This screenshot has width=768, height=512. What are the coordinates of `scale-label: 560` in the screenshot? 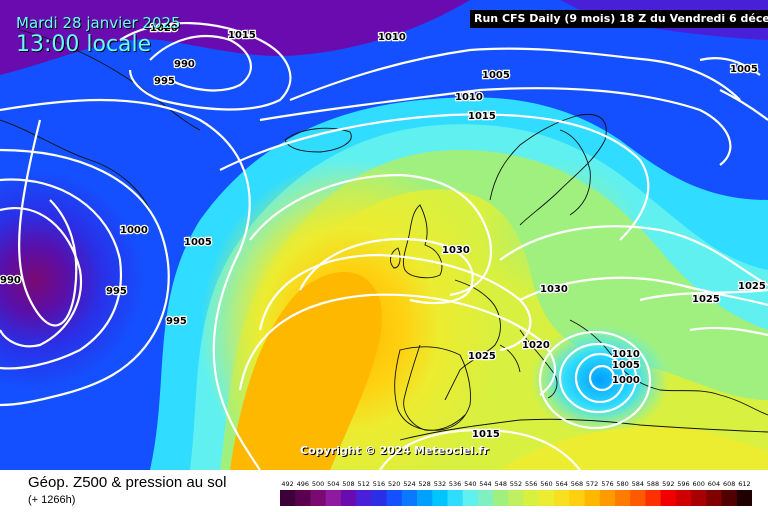 It's located at (546, 484).